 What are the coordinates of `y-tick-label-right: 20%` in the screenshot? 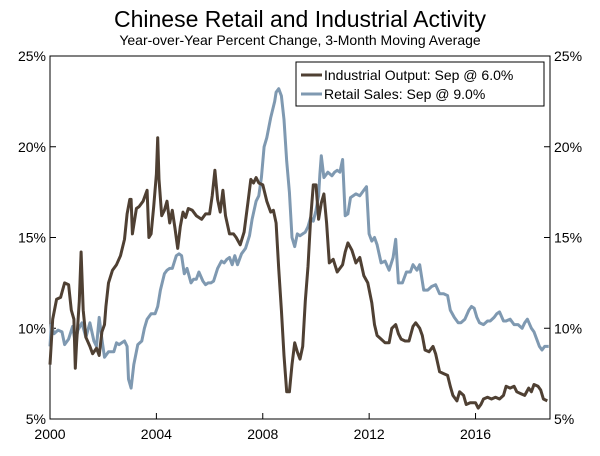 It's located at (568, 147).